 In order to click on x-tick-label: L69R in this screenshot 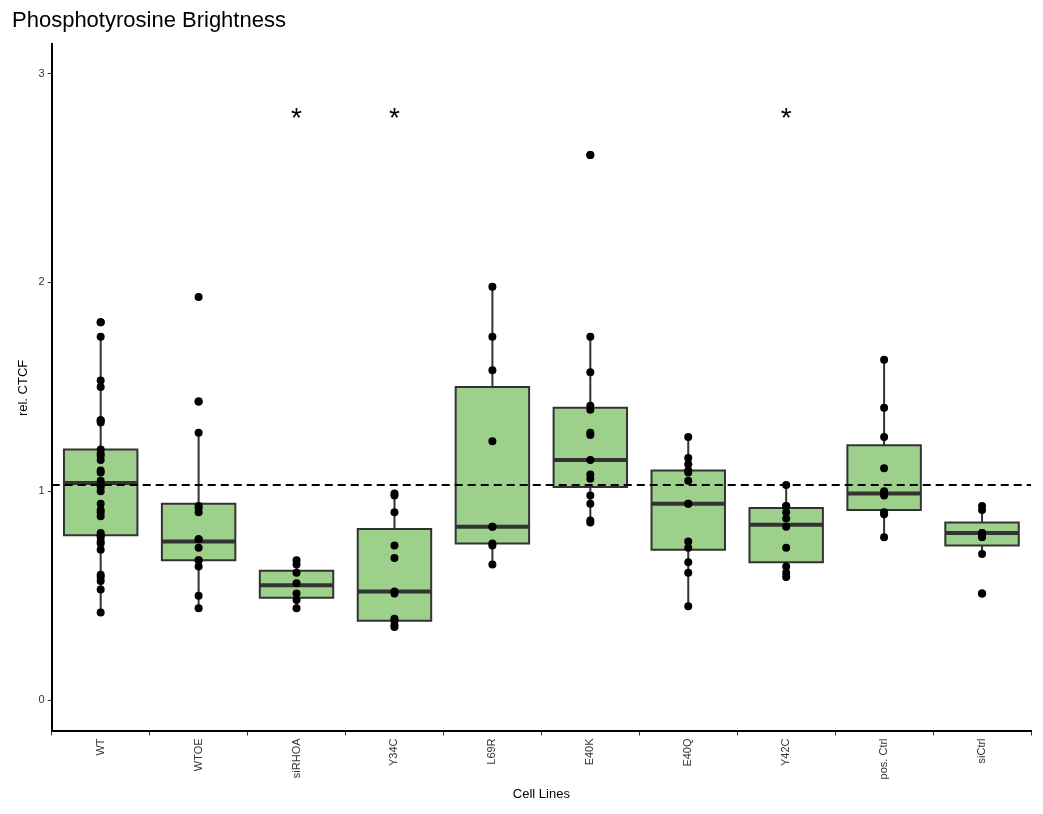, I will do `click(491, 751)`.